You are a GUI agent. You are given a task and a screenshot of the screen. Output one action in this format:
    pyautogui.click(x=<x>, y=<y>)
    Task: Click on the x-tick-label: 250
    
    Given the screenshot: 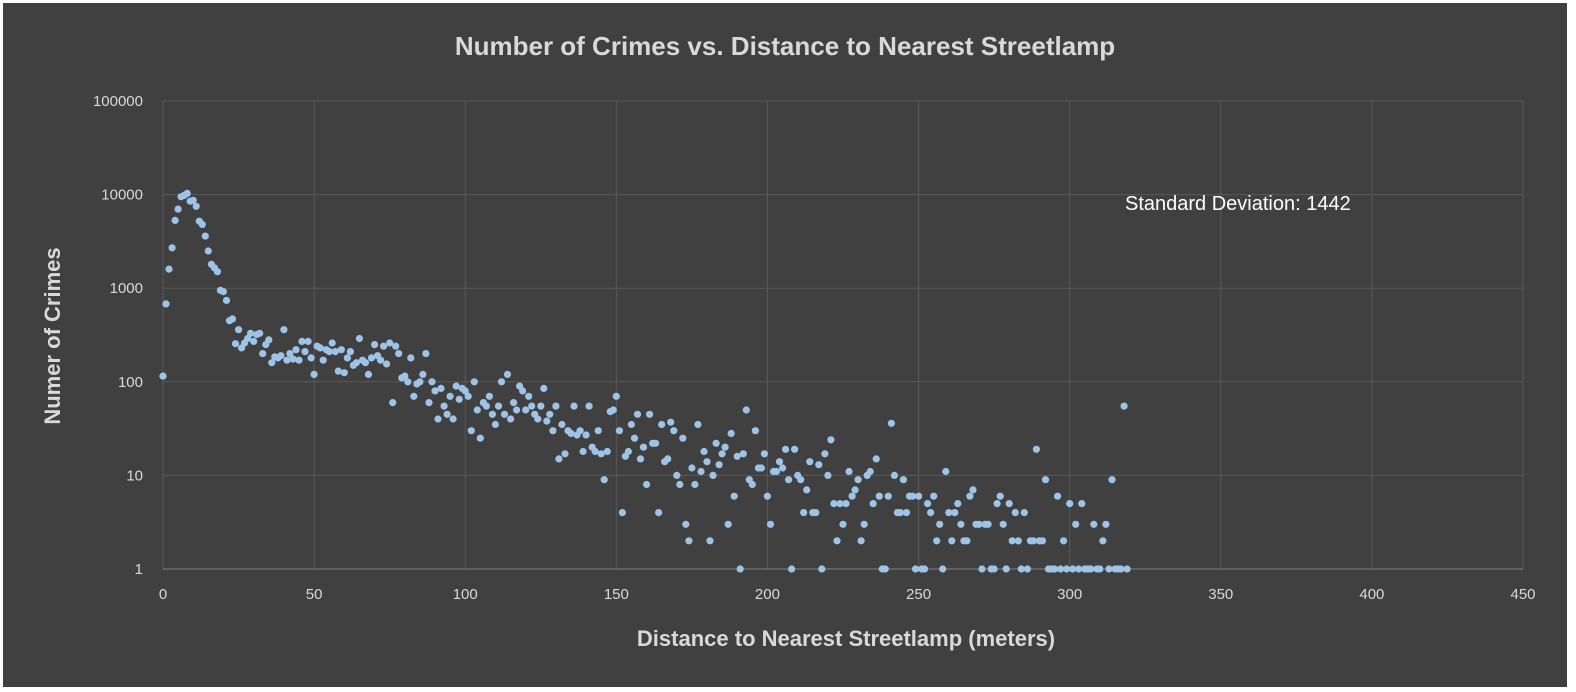 What is the action you would take?
    pyautogui.click(x=918, y=594)
    